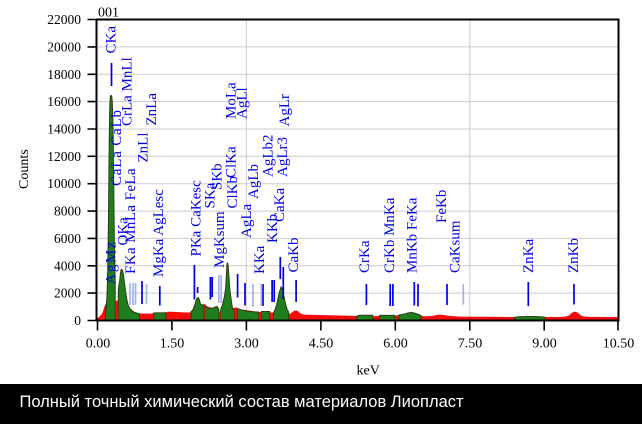  I want to click on svg-text: 0.00, so click(98, 344).